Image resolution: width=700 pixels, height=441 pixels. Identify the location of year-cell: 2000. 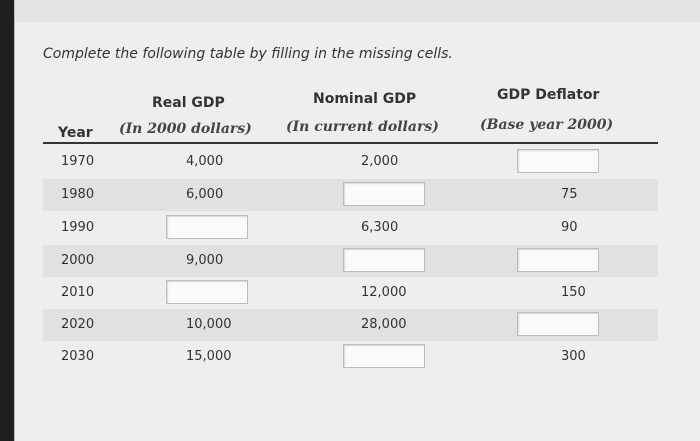
(78, 260).